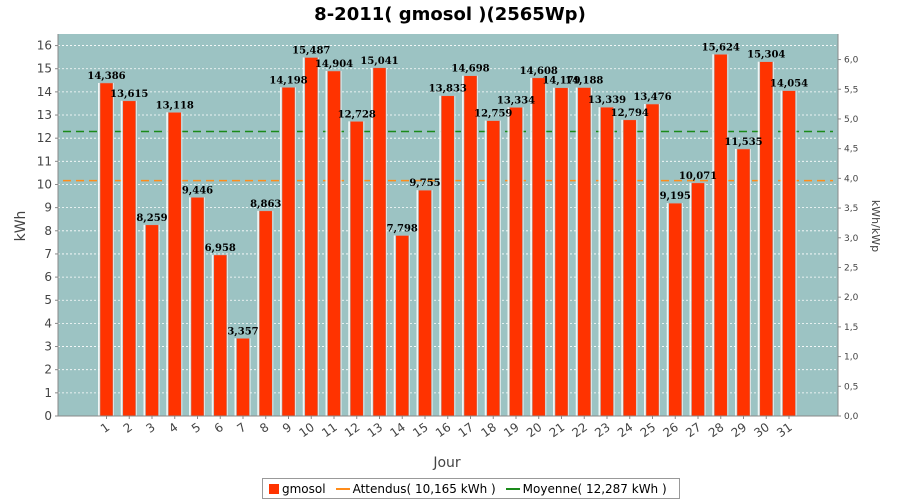  What do you see at coordinates (450, 14) in the screenshot?
I see `chart-title: 8-2011( gmosol )(2565Wp)` at bounding box center [450, 14].